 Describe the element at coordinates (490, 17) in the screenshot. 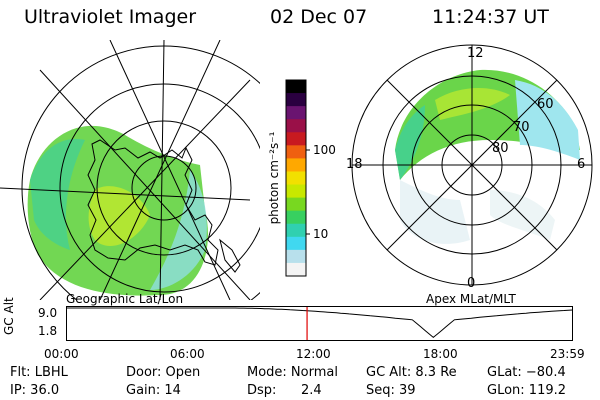

I see `time-label: 11:24:37 UT` at that location.